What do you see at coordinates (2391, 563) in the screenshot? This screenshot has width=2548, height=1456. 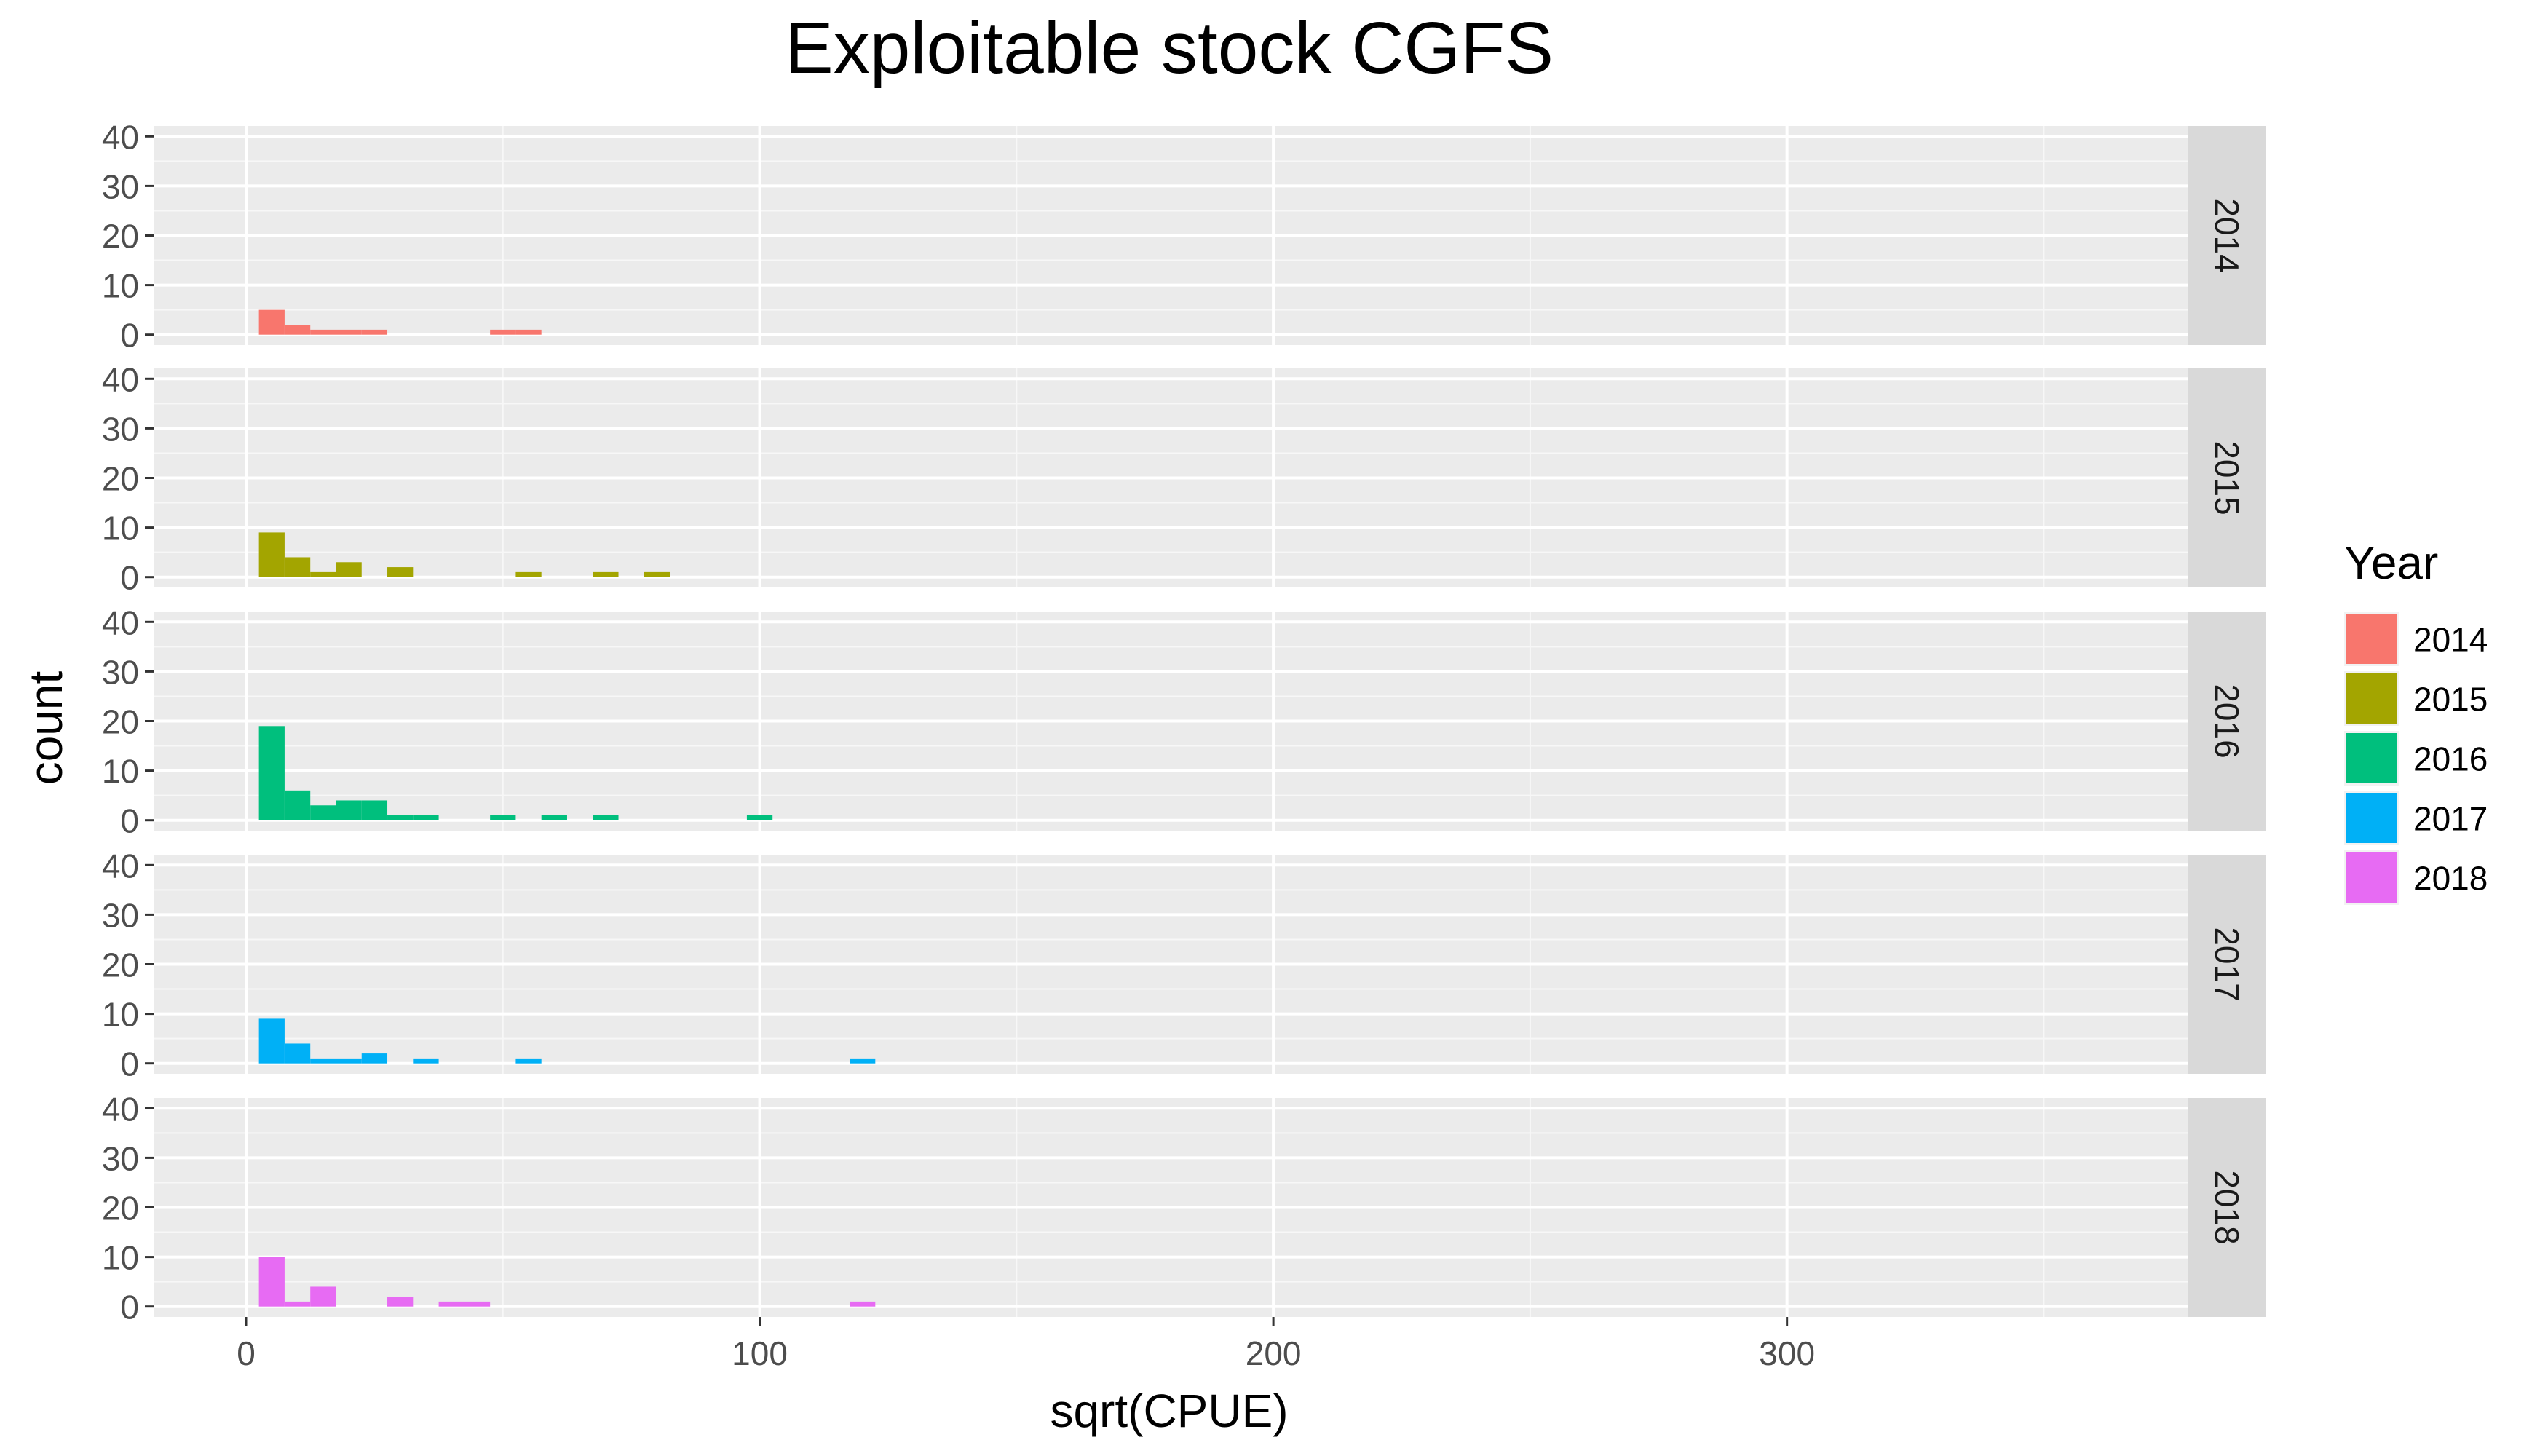 I see `legend-title: Year` at bounding box center [2391, 563].